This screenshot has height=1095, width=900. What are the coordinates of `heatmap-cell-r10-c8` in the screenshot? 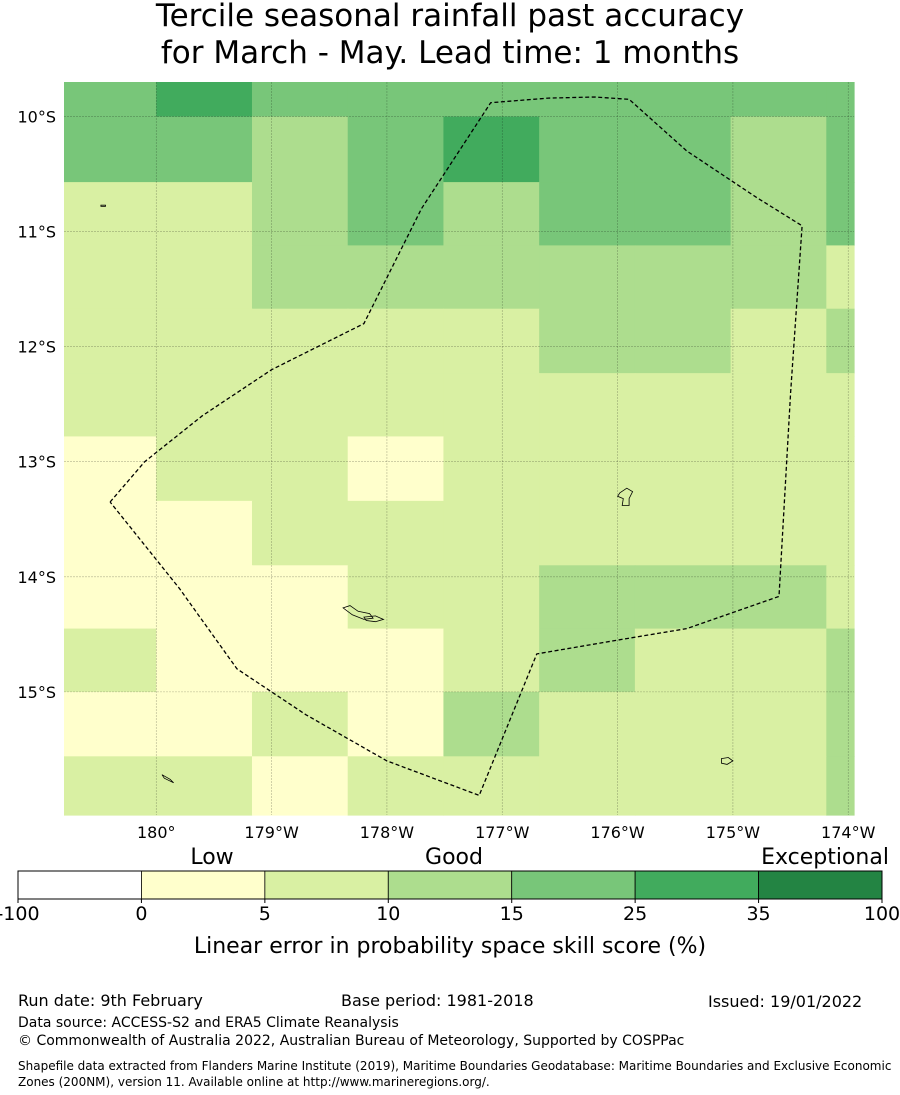 It's located at (840, 724).